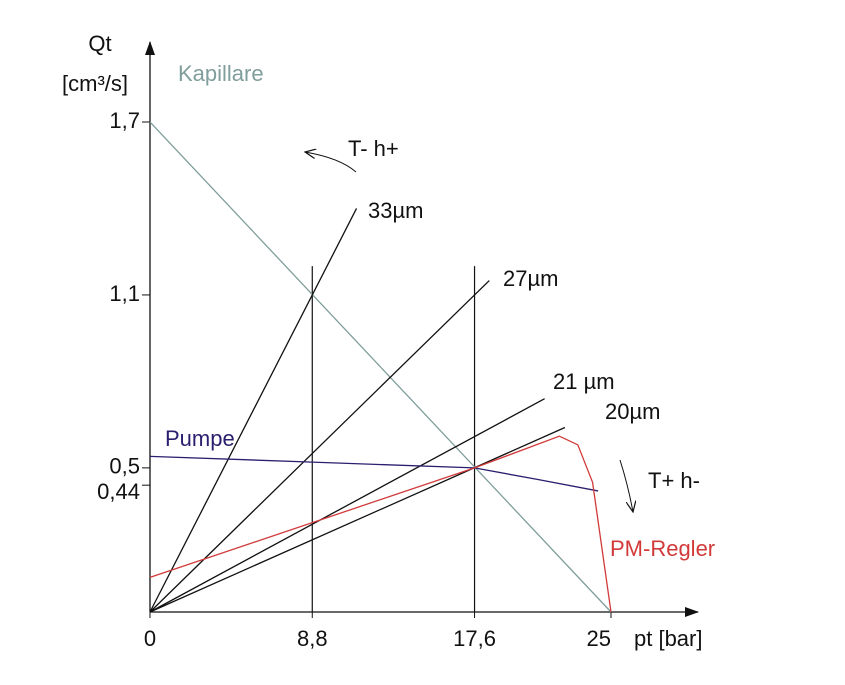  I want to click on annotation: T- h+, so click(373, 148).